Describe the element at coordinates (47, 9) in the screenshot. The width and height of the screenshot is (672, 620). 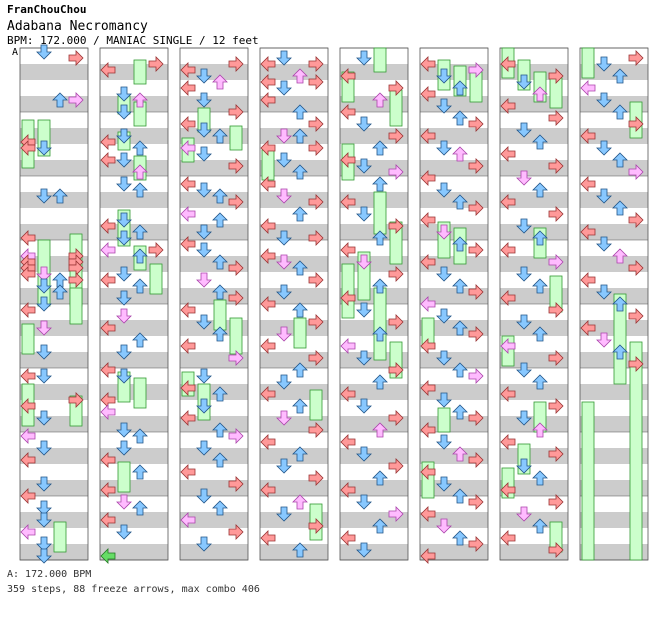
I see `author-name: FranChouChou` at that location.